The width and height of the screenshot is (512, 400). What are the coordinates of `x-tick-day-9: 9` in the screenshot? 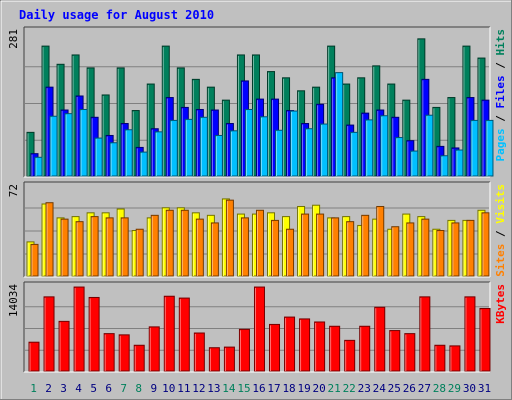 It's located at (153, 388).